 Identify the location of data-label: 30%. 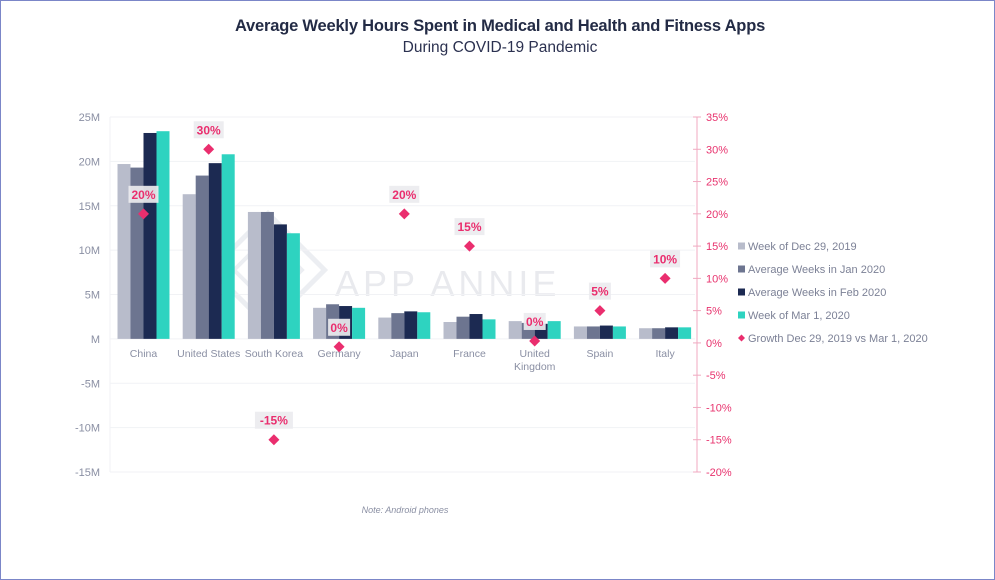
(209, 130).